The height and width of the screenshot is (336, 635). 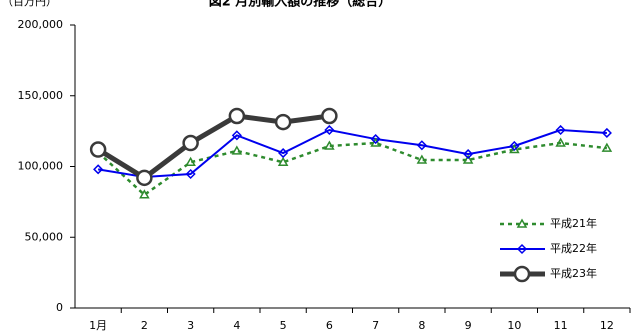 I want to click on x-tick-label: 4, so click(x=236, y=325).